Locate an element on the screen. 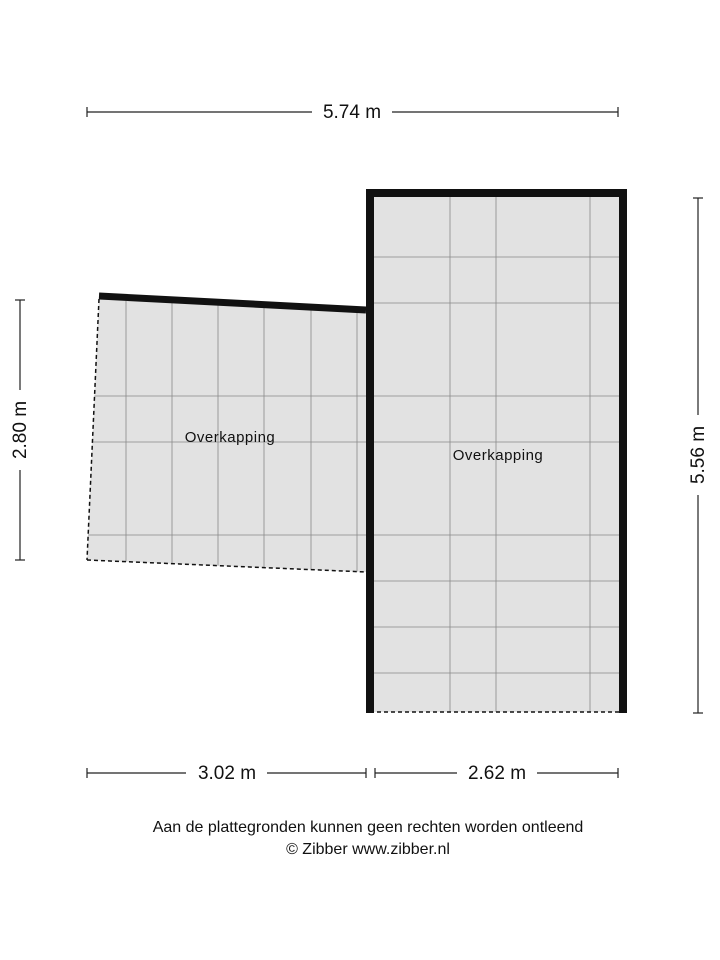  dimension-right: 5.56 m is located at coordinates (698, 455).